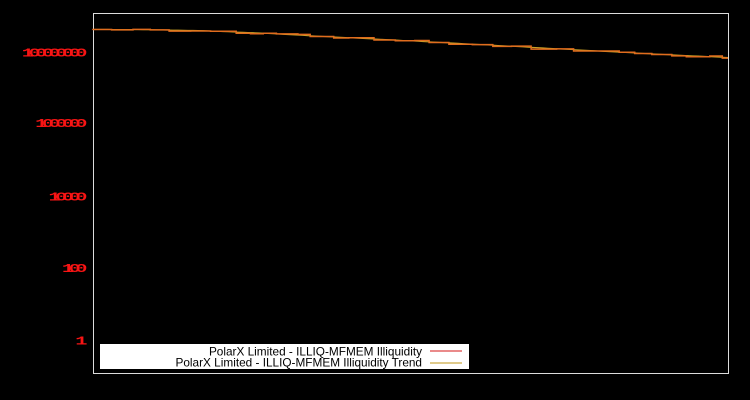 This screenshot has width=750, height=400. I want to click on svg-text:PolarX Limited - ILLIQ-MFMEM I: PolarX Limited - ILLIQ-MFMEM Illiquidity, so click(315, 351).